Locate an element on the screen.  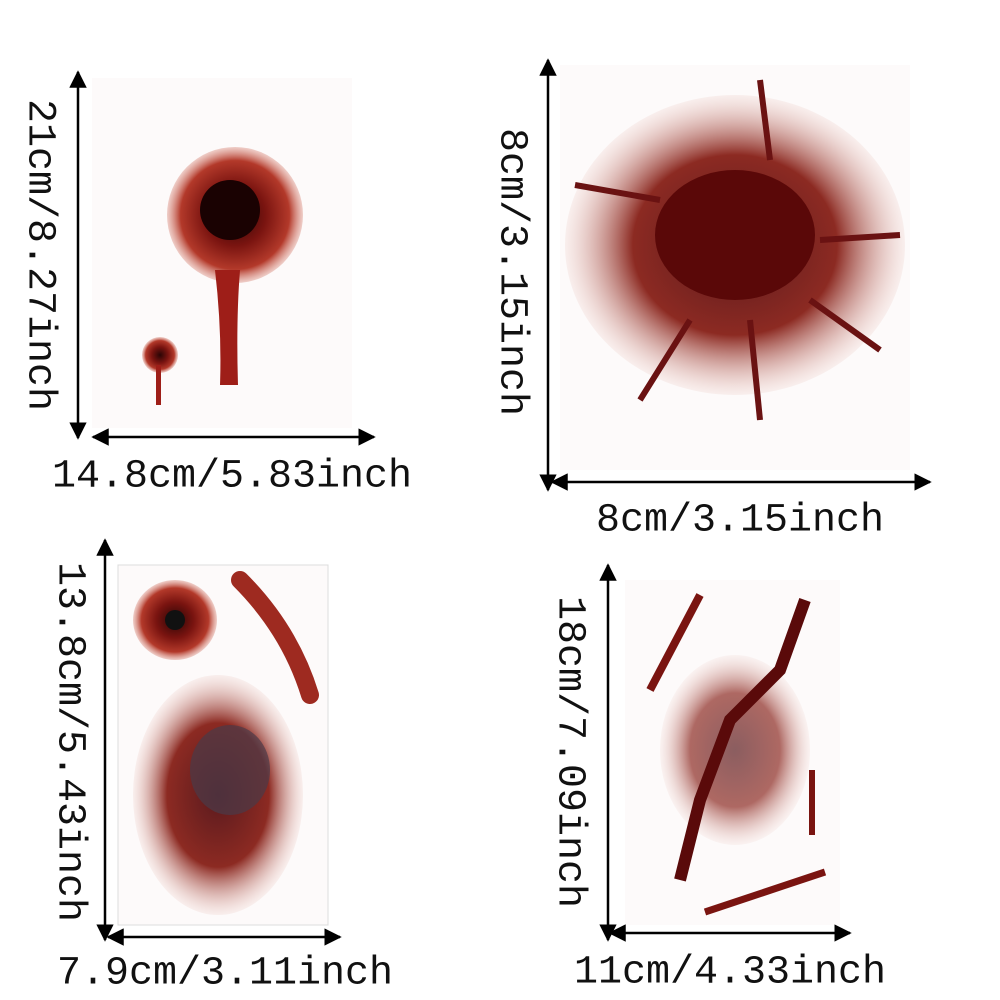
height-label: 21cm/8.27inch is located at coordinates (38, 255).